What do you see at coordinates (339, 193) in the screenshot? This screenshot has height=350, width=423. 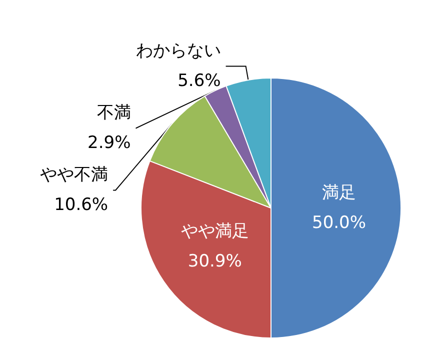 I see `slice-label: 満足` at bounding box center [339, 193].